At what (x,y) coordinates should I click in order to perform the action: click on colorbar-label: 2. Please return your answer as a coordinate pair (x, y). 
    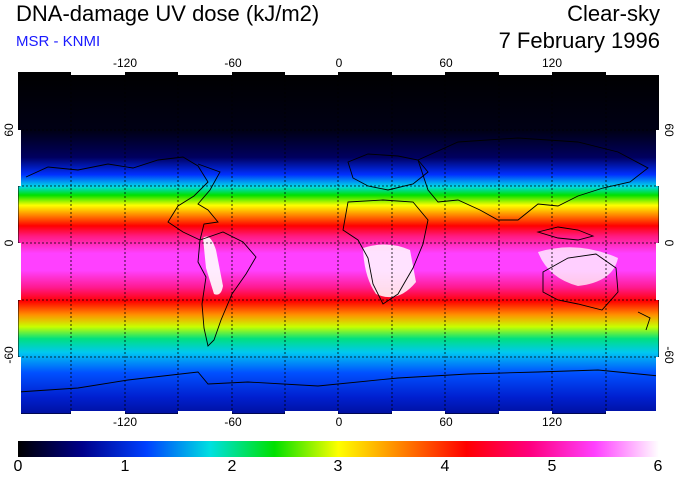
    Looking at the image, I should click on (232, 466).